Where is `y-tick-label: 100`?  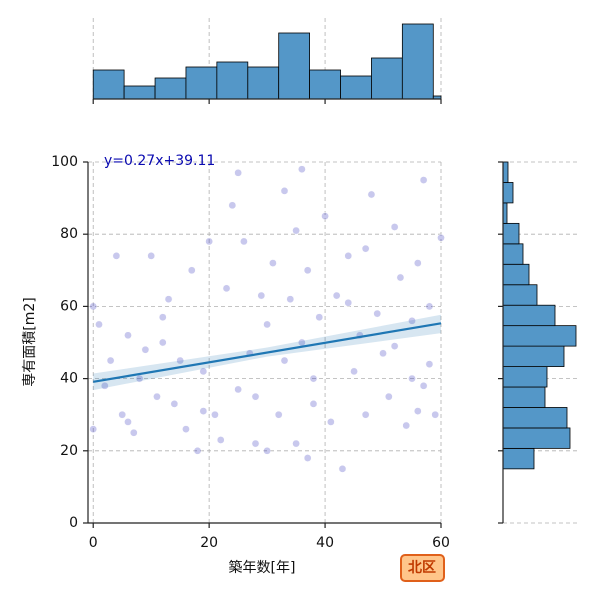 y-tick-label: 100 is located at coordinates (64, 162).